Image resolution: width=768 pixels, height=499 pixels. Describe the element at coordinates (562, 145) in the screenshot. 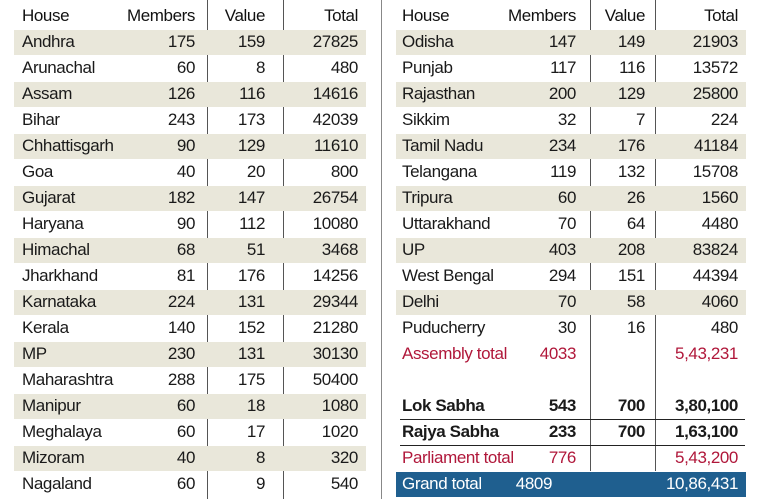

I see `members-cell: 234` at that location.